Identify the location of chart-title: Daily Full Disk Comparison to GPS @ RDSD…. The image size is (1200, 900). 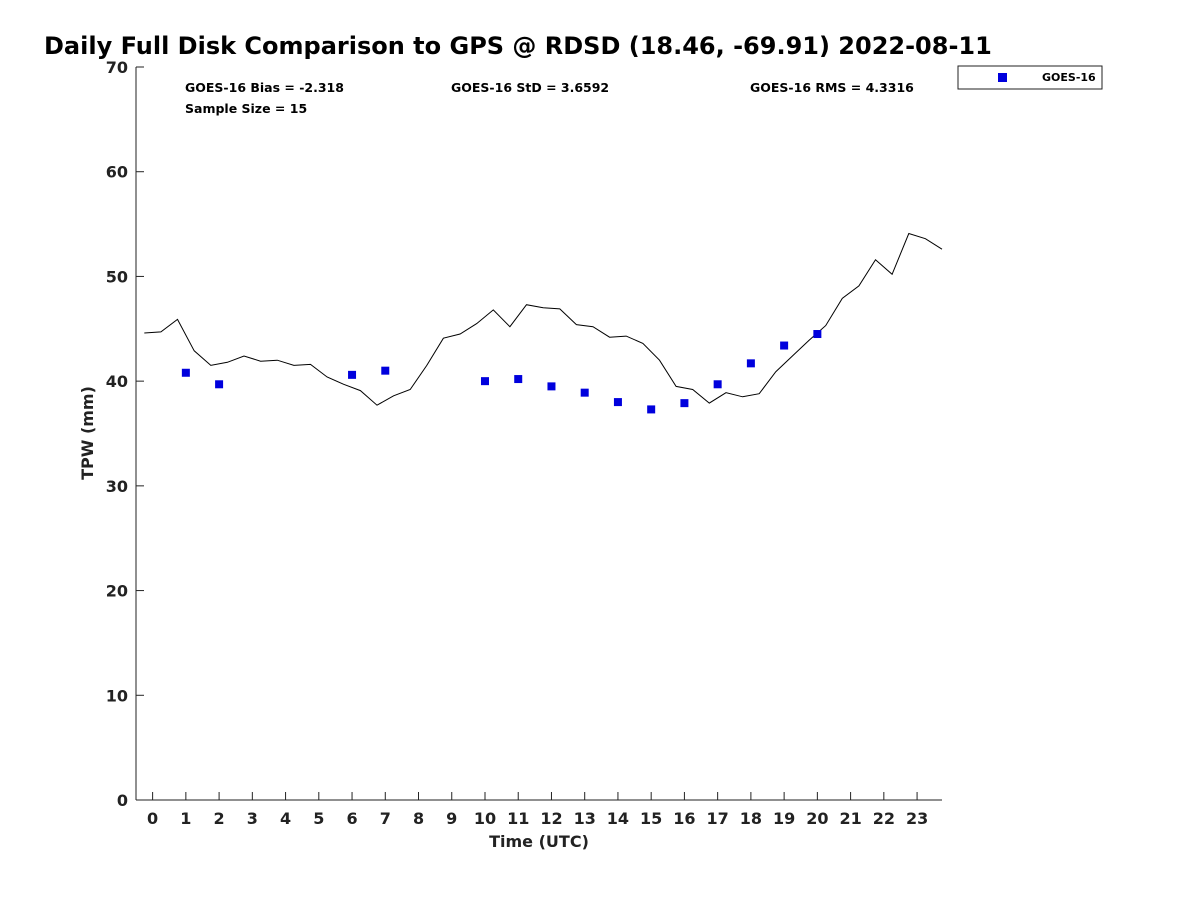
(518, 46).